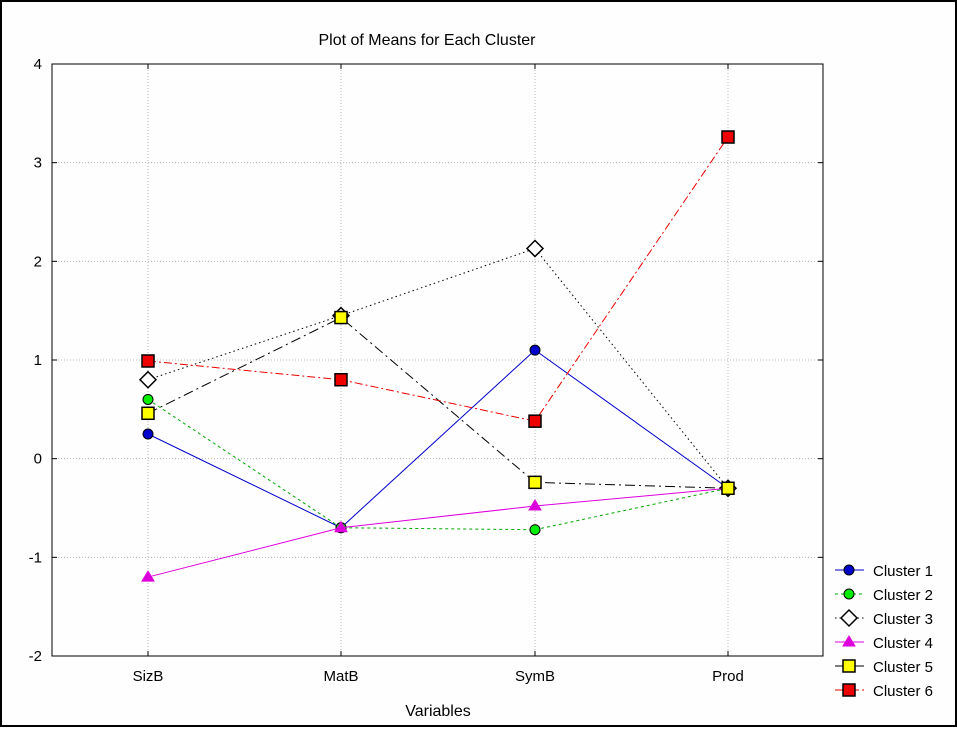 This screenshot has width=957, height=729. Describe the element at coordinates (903, 667) in the screenshot. I see `legend-label: Cluster 5` at that location.